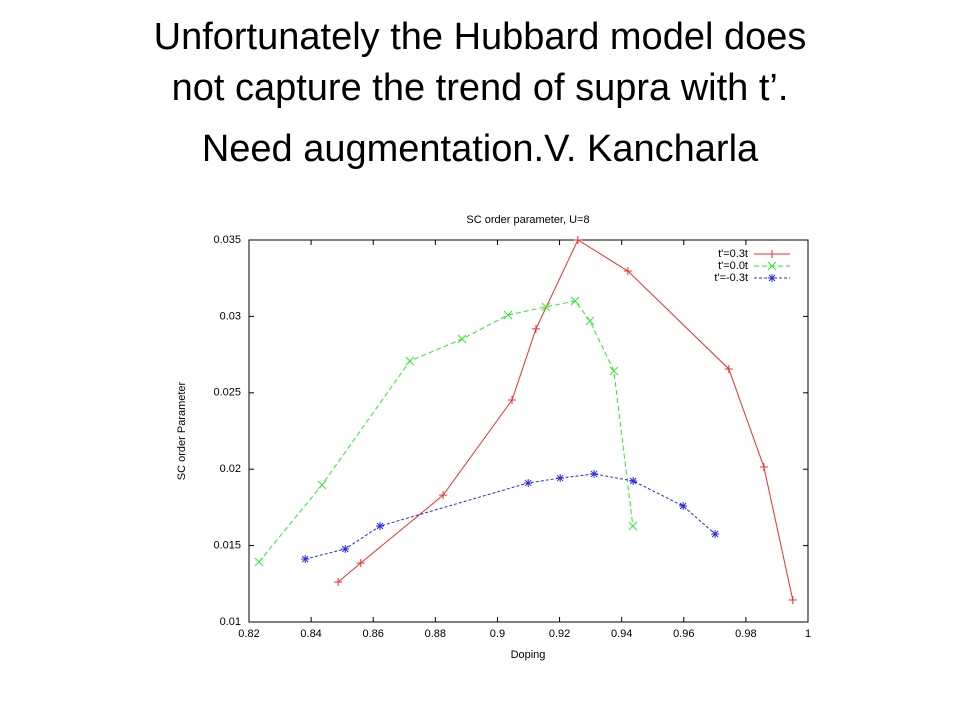  What do you see at coordinates (527, 220) in the screenshot?
I see `chart-title: SC order parameter, U=8` at bounding box center [527, 220].